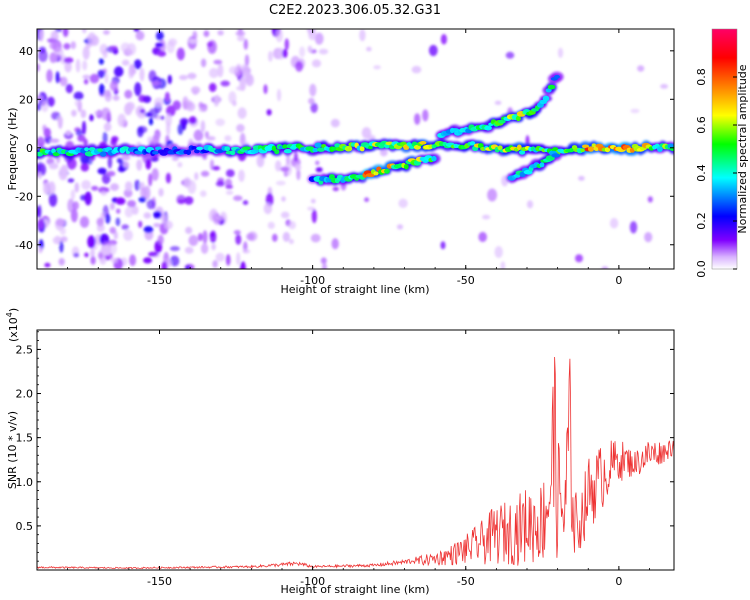  Describe the element at coordinates (724, 149) in the screenshot. I see `colorbar-gradient` at that location.